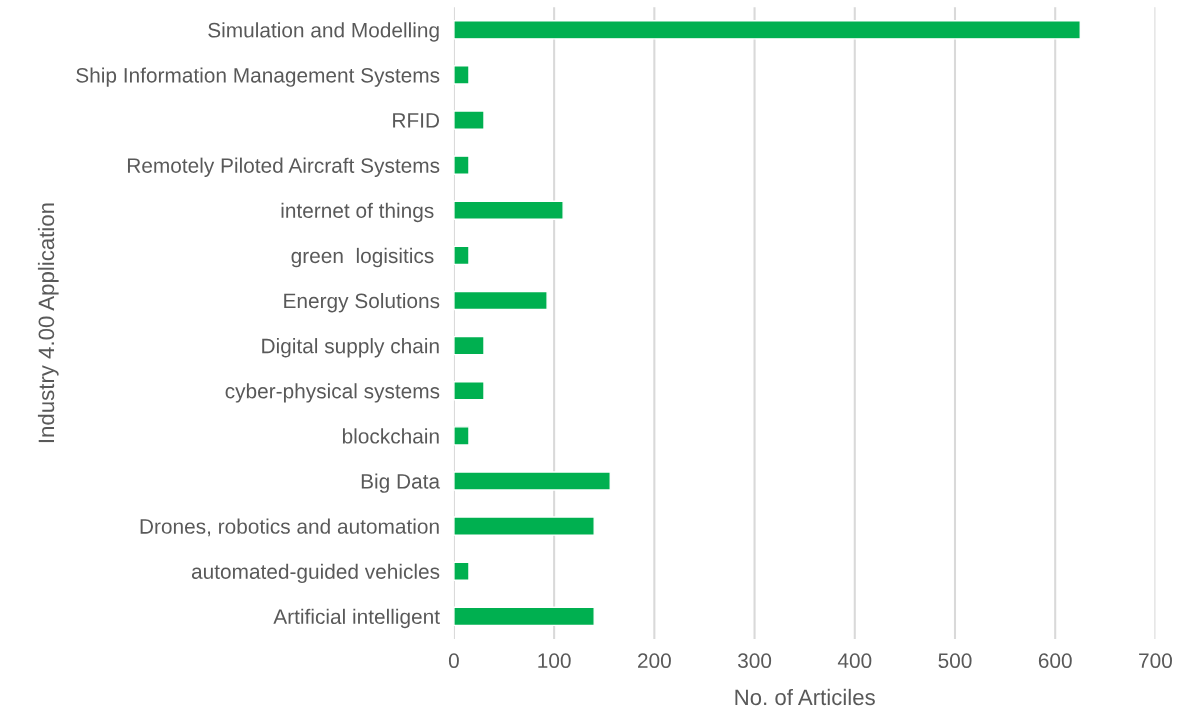  I want to click on x-tick-label: 500, so click(955, 661).